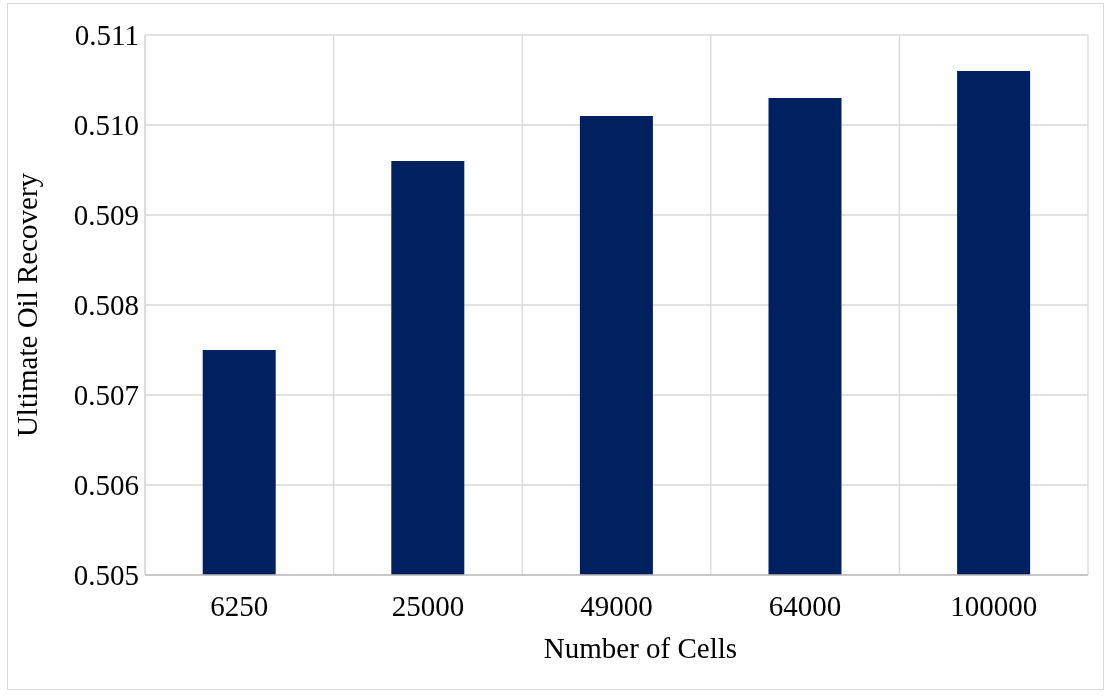 The height and width of the screenshot is (696, 1110). What do you see at coordinates (616, 605) in the screenshot?
I see `x-tick-label: 49000` at bounding box center [616, 605].